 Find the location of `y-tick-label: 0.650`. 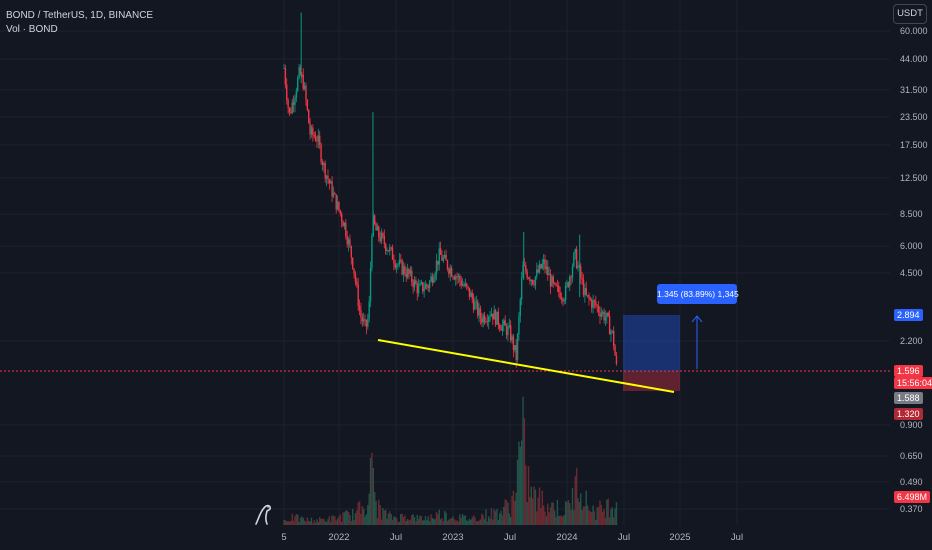

y-tick-label: 0.650 is located at coordinates (911, 456).